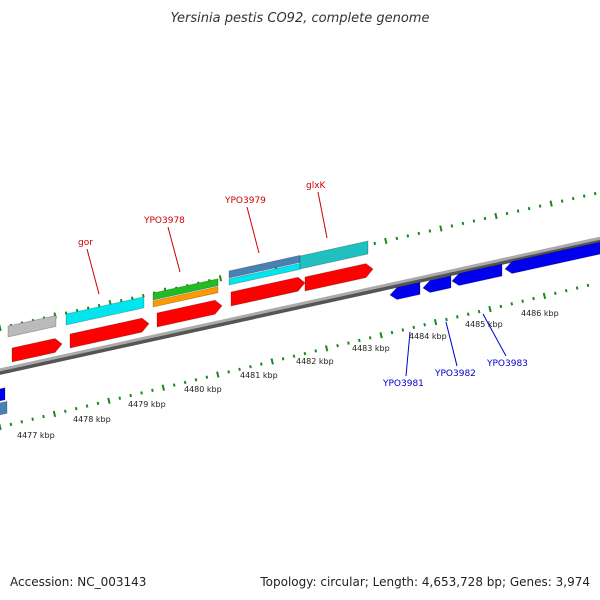 Image resolution: width=600 pixels, height=600 pixels. I want to click on feature-blue, so click(3, 394).